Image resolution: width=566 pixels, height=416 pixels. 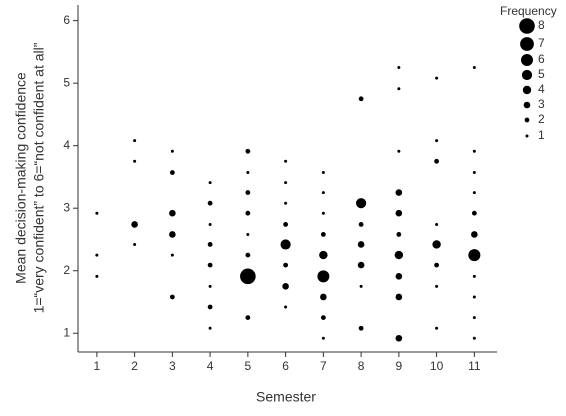 I want to click on y-axis-label: Mean decision-making confidence, so click(x=21, y=178).